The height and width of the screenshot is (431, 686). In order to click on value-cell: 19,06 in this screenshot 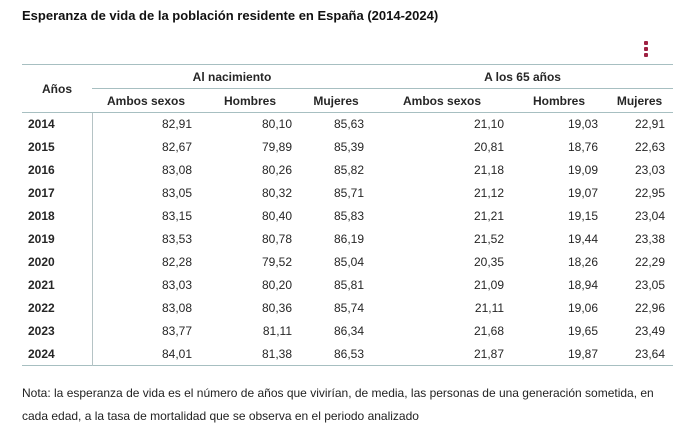, I will do `click(583, 308)`.